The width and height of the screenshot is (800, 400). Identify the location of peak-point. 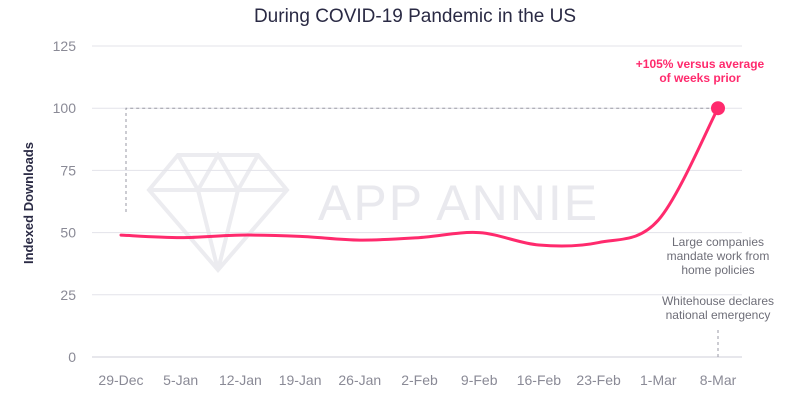
(718, 108).